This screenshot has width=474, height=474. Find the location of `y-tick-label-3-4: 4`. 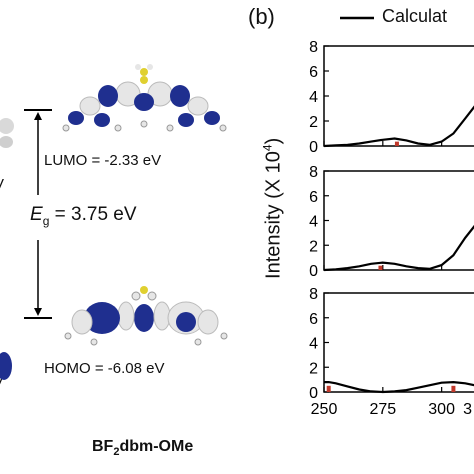

y-tick-label-3-4: 4 is located at coordinates (313, 344).